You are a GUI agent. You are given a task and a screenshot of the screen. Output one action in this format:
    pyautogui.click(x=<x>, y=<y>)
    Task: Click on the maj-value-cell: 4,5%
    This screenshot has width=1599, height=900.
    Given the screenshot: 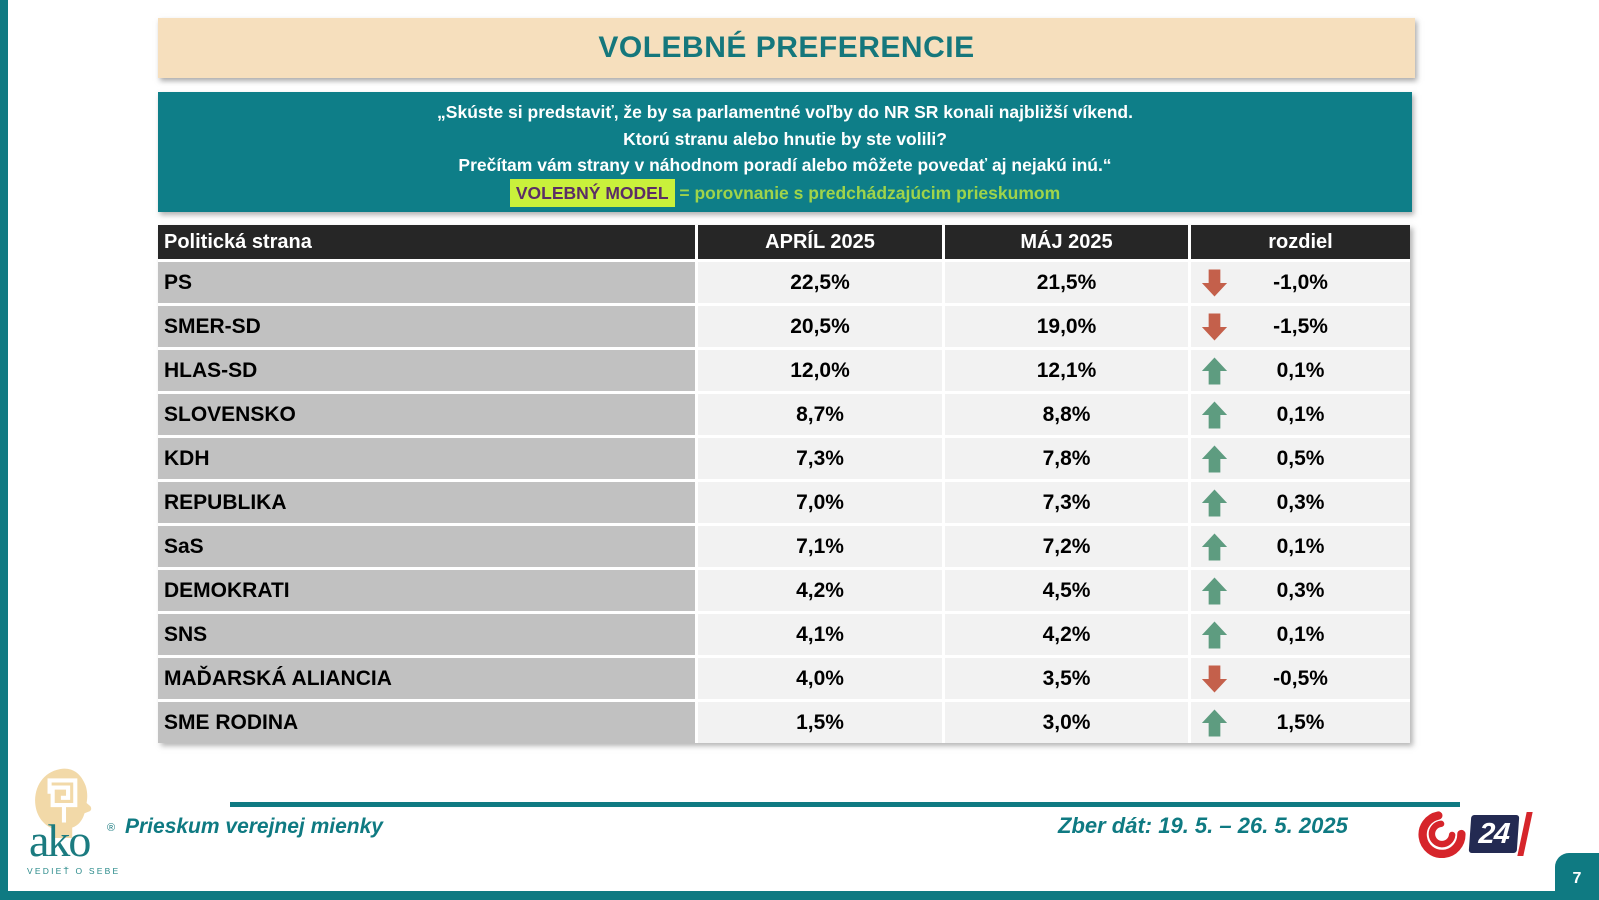 What is the action you would take?
    pyautogui.click(x=1066, y=590)
    